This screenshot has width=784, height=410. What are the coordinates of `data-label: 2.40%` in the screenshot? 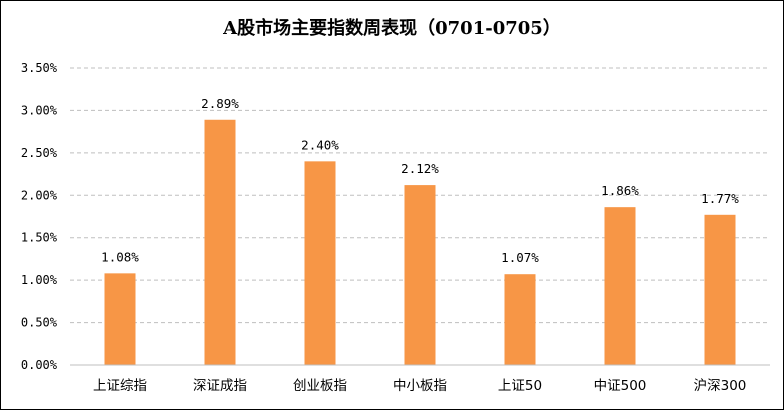 It's located at (320, 144).